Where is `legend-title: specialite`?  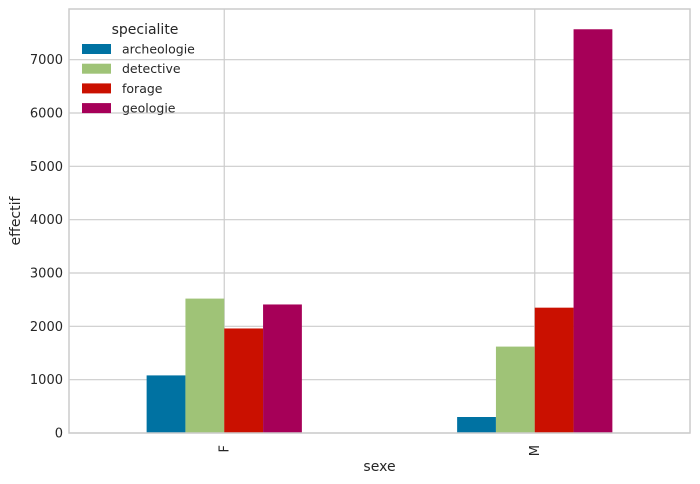
legend-title: specialite is located at coordinates (145, 30).